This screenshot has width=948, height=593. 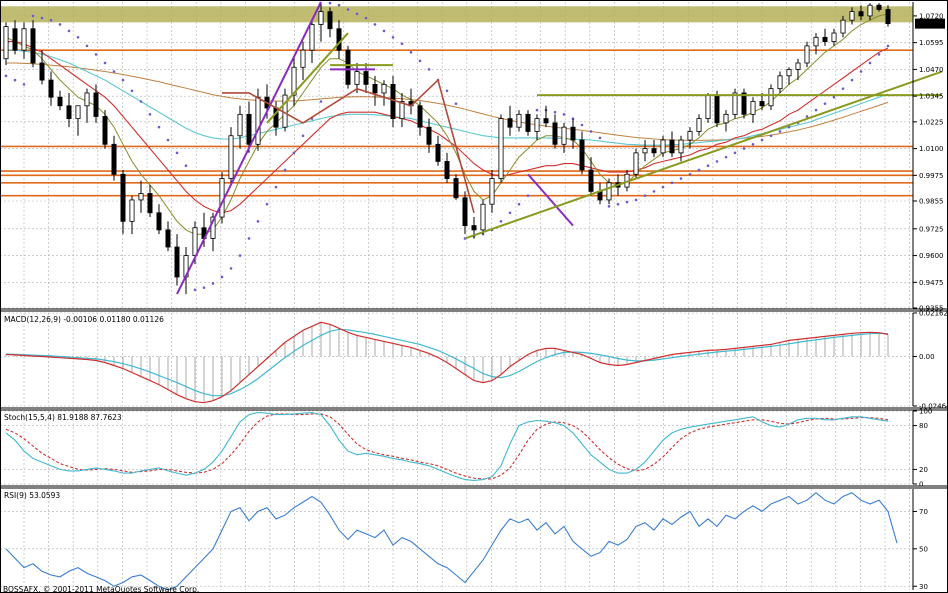 What do you see at coordinates (923, 470) in the screenshot?
I see `axis-tick-label: 20` at bounding box center [923, 470].